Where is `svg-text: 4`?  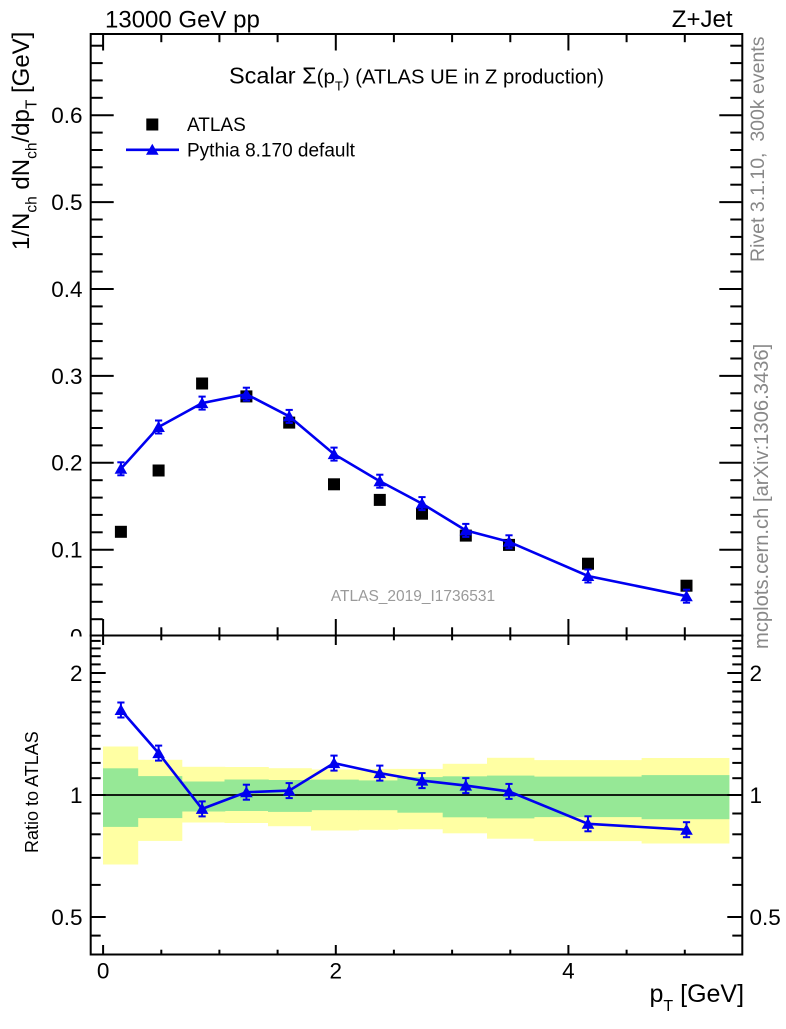
svg-text: 4 is located at coordinates (568, 971).